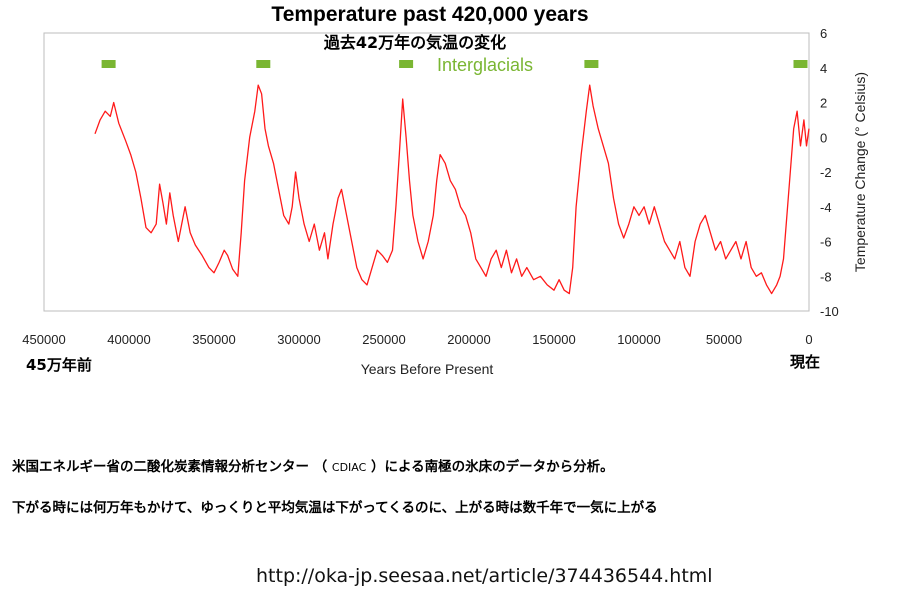 The height and width of the screenshot is (611, 900). What do you see at coordinates (298, 339) in the screenshot?
I see `x-tick-label-3: 300000` at bounding box center [298, 339].